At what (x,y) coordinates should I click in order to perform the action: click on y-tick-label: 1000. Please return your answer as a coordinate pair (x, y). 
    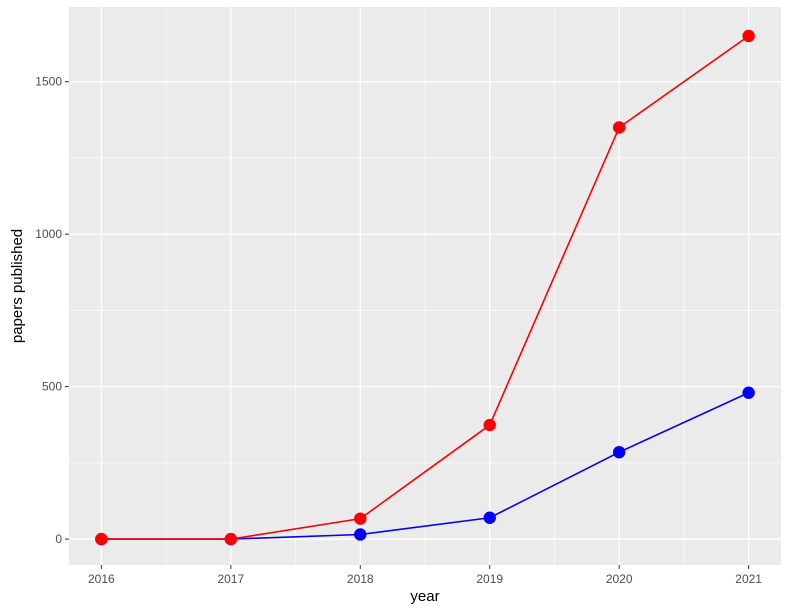
    Looking at the image, I should click on (48, 234).